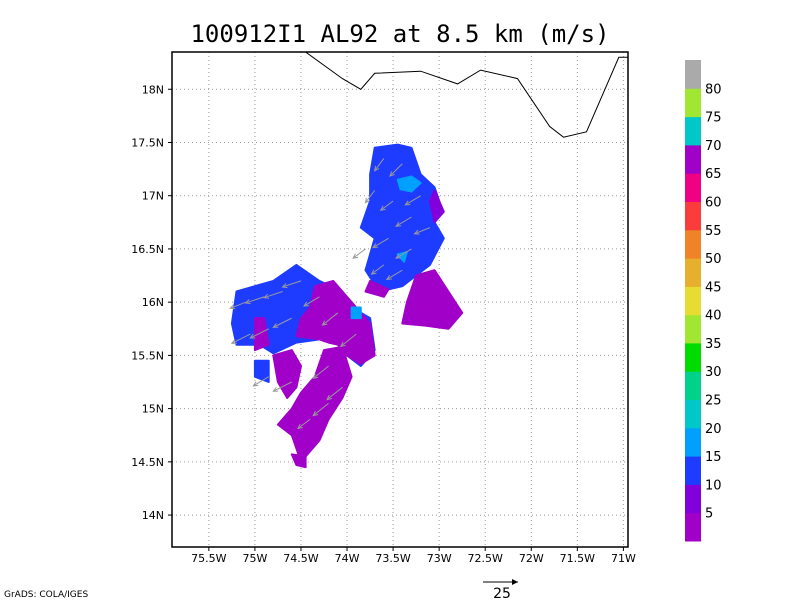  Describe the element at coordinates (713, 344) in the screenshot. I see `colorbar-label: 35` at that location.